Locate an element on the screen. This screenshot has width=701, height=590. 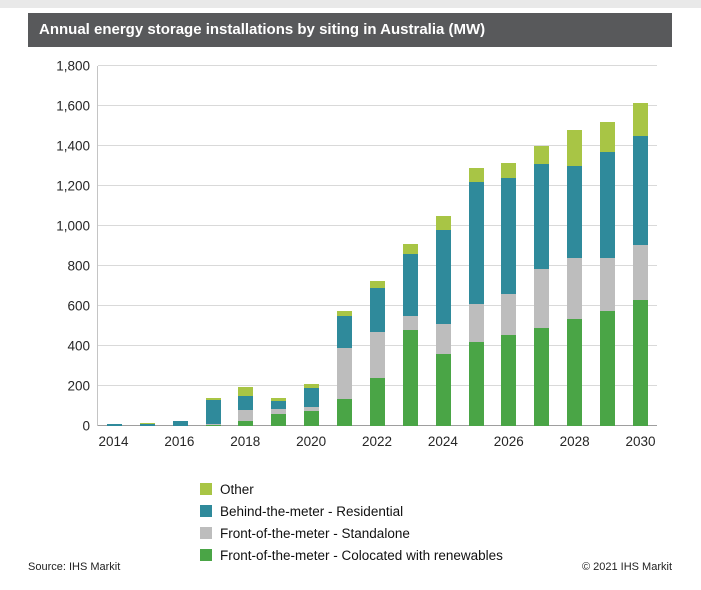
x-tick-label: 2028 is located at coordinates (574, 441).